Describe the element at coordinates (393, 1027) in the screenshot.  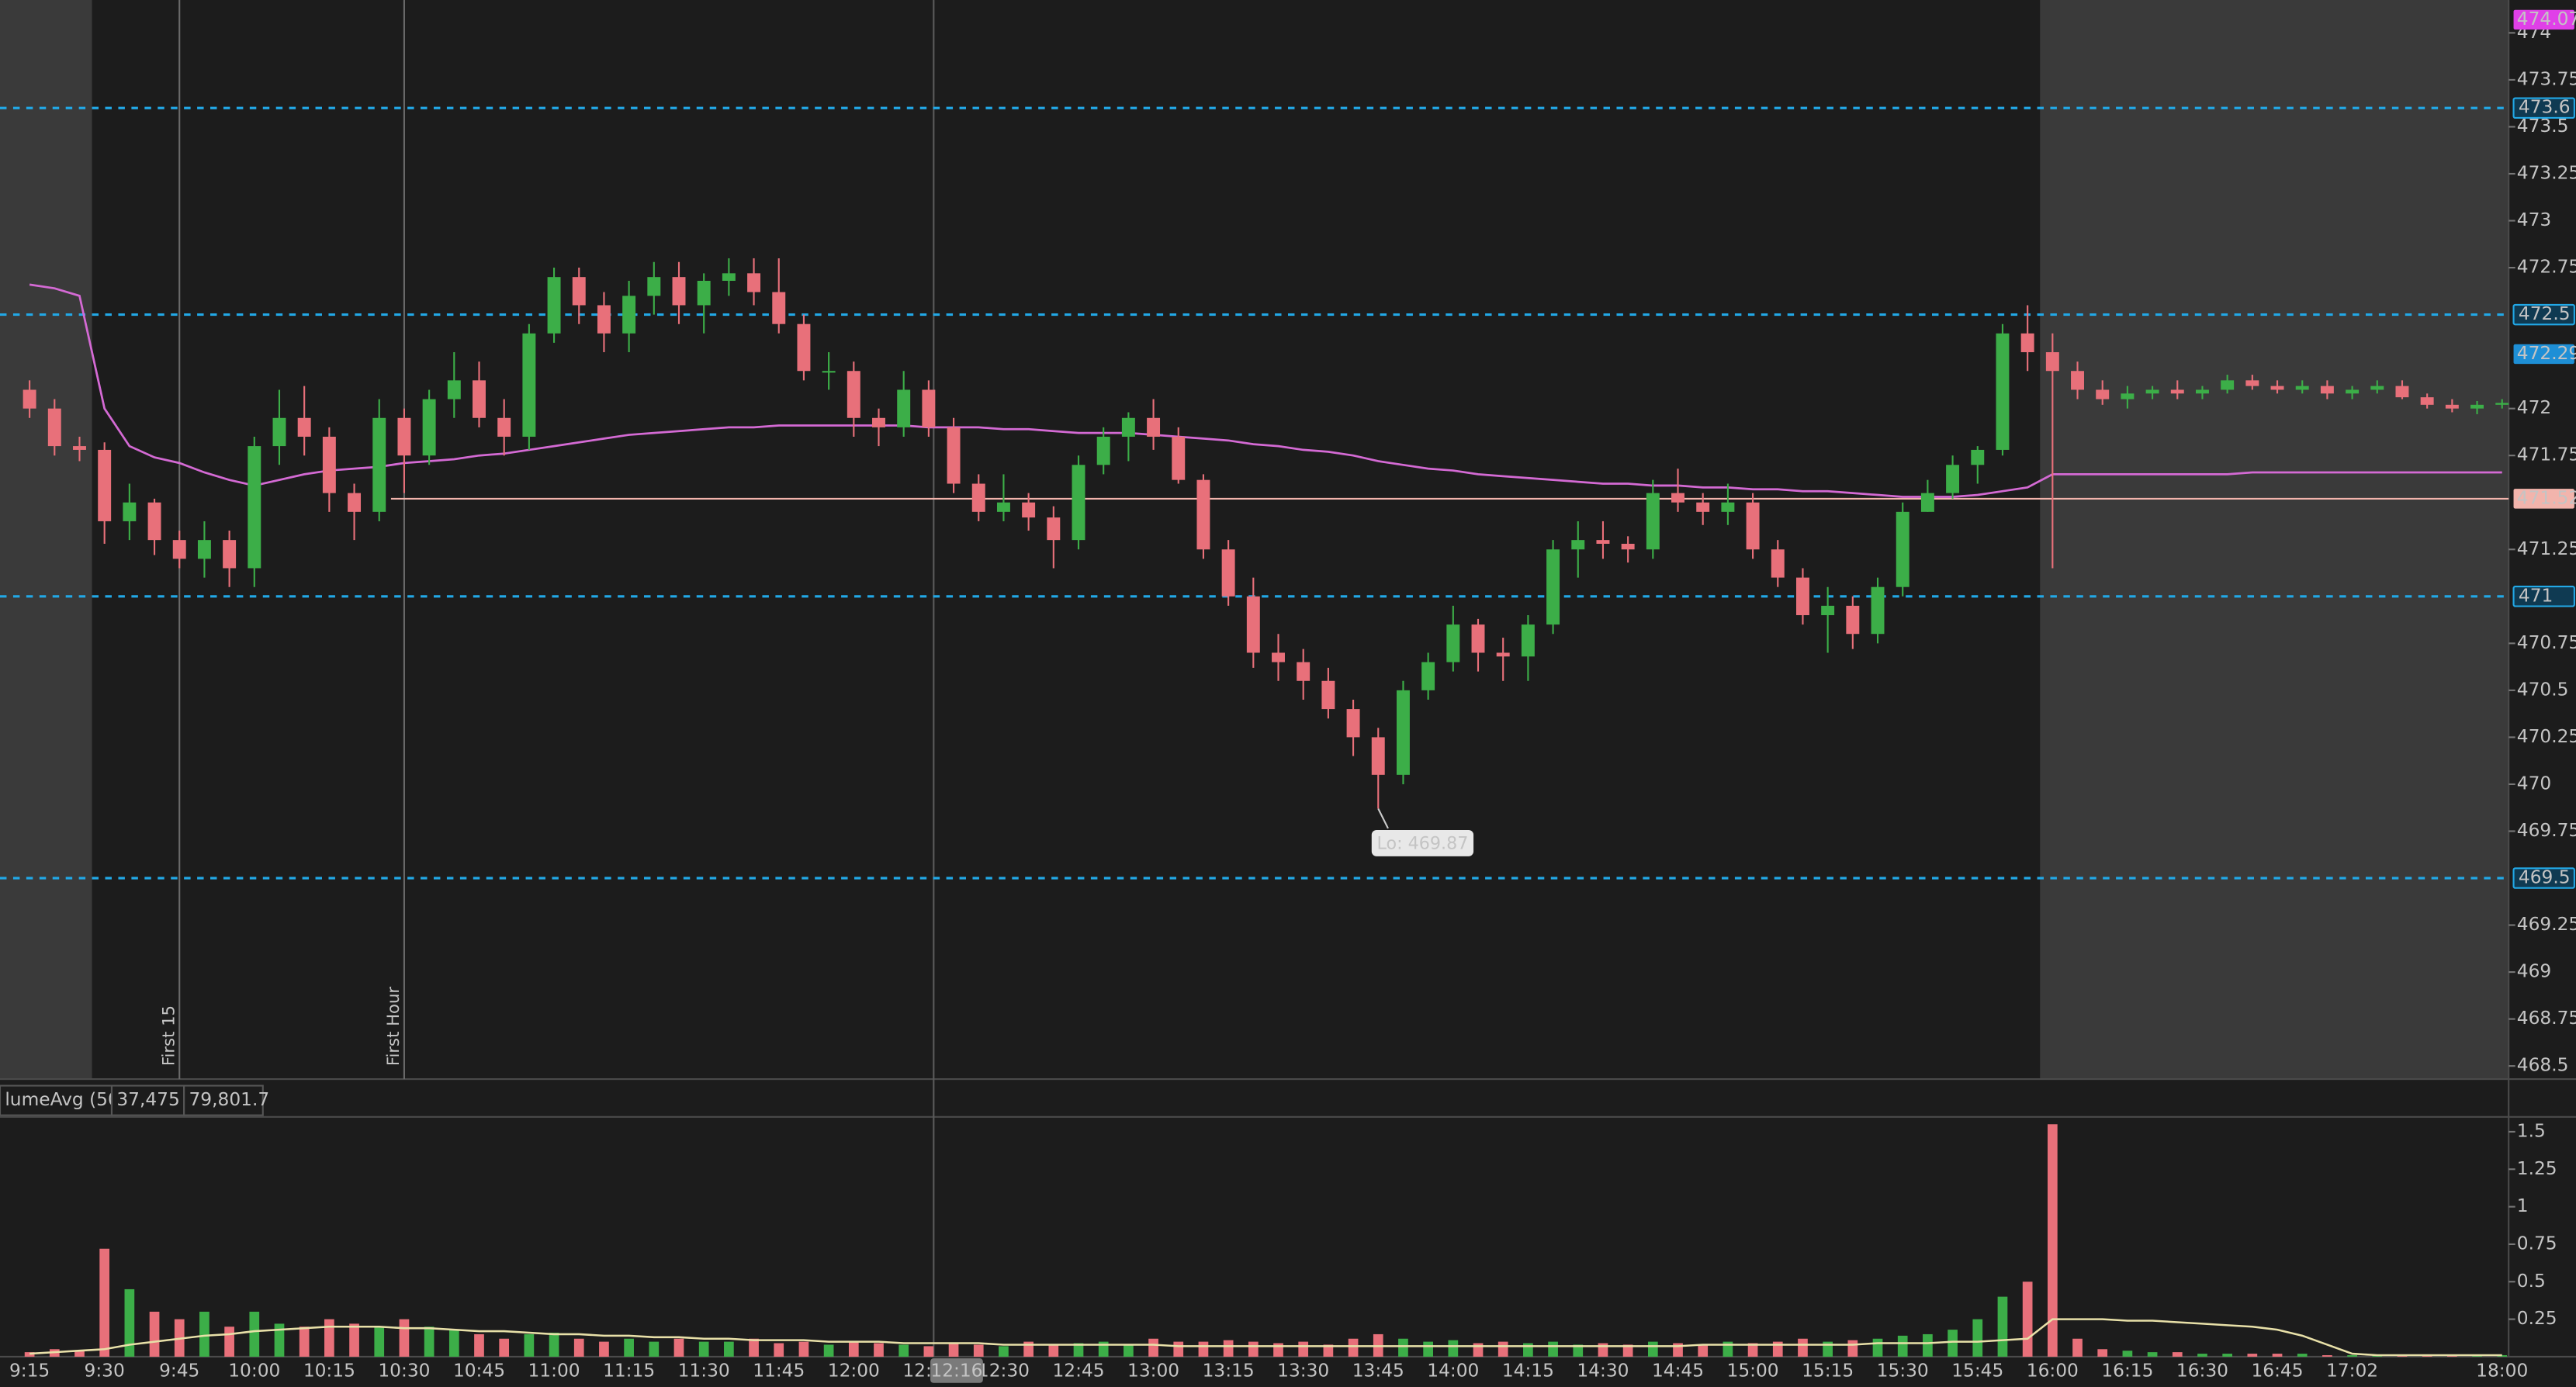
I see `session-marker-label: First Hour` at that location.